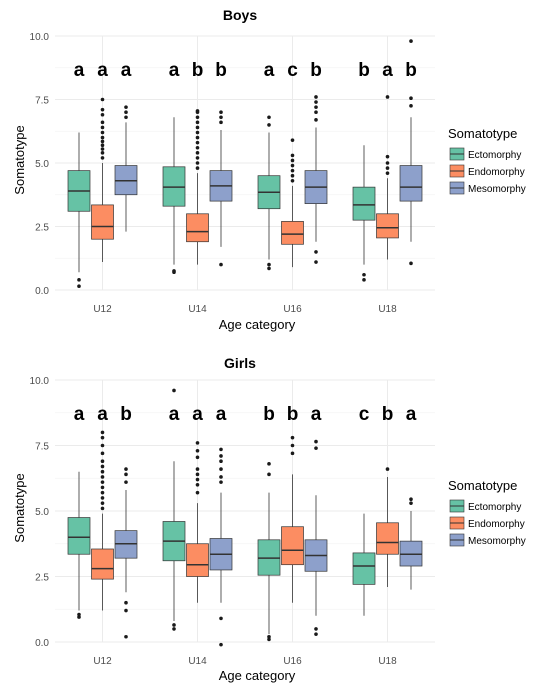 This screenshot has width=550, height=694. What do you see at coordinates (79, 545) in the screenshot?
I see `girls-box-u12-ectomorphy` at bounding box center [79, 545].